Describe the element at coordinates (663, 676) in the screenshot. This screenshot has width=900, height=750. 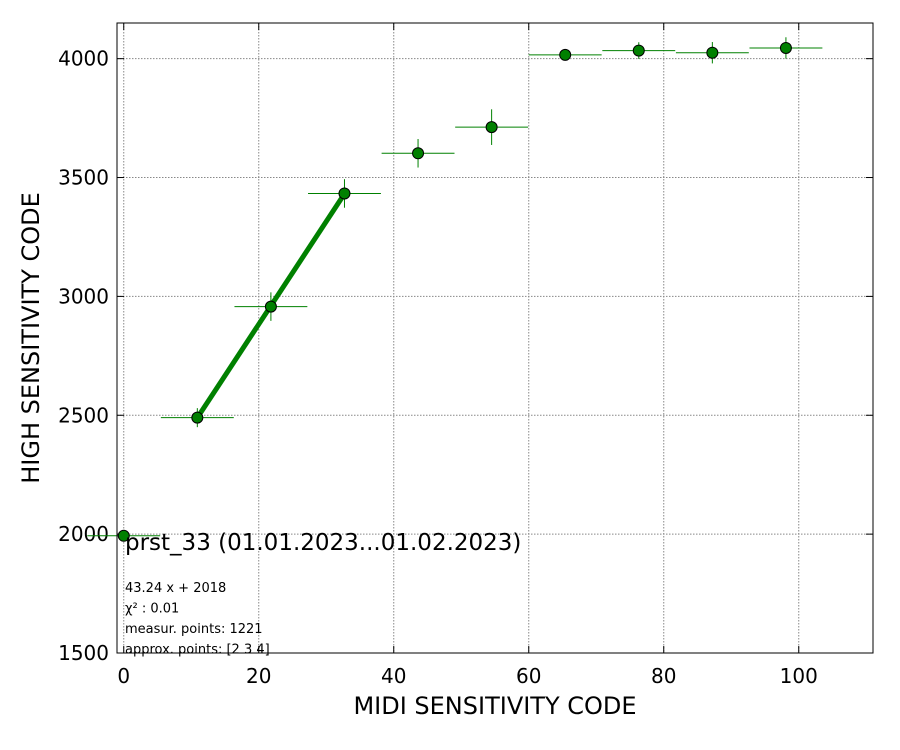
I see `x-tick-label: 80` at that location.